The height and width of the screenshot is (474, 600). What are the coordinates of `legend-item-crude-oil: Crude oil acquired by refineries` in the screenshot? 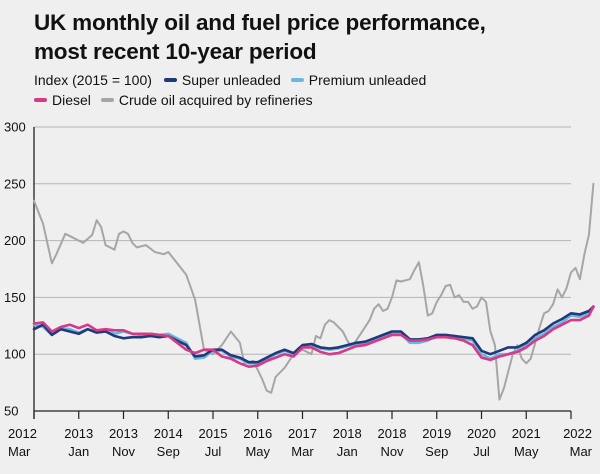 It's located at (206, 100).